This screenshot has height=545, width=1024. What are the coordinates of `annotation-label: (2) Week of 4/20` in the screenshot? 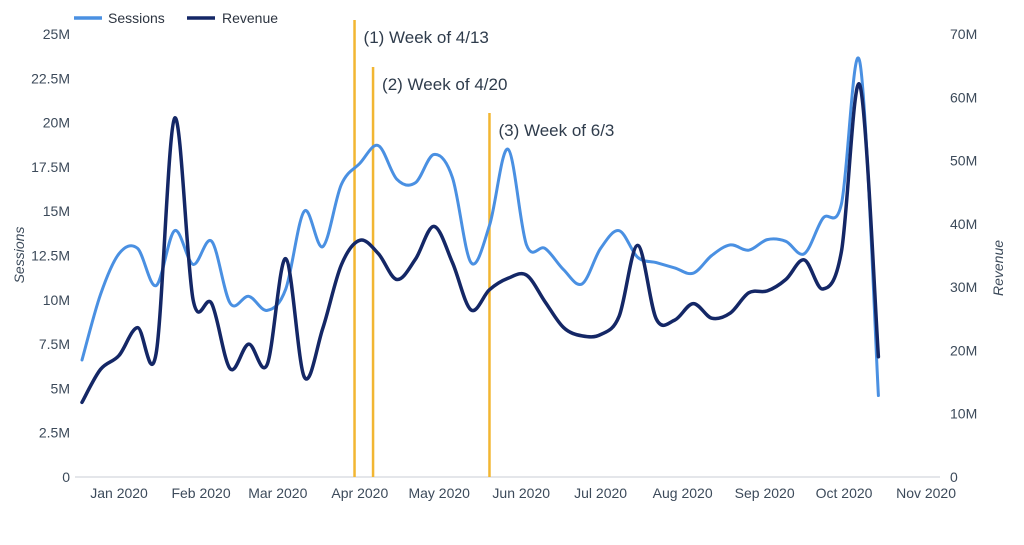 It's located at (444, 84).